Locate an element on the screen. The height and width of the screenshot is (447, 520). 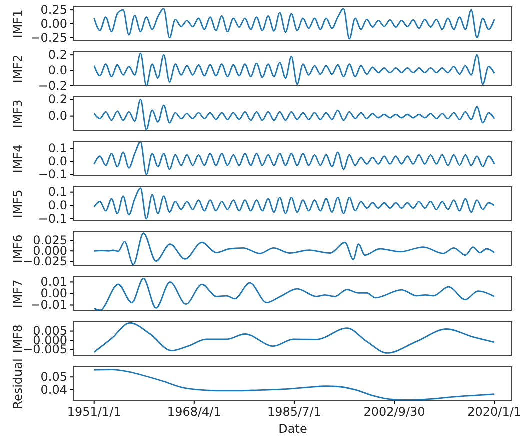
y-axis-title: IMF8 is located at coordinates (18, 339).